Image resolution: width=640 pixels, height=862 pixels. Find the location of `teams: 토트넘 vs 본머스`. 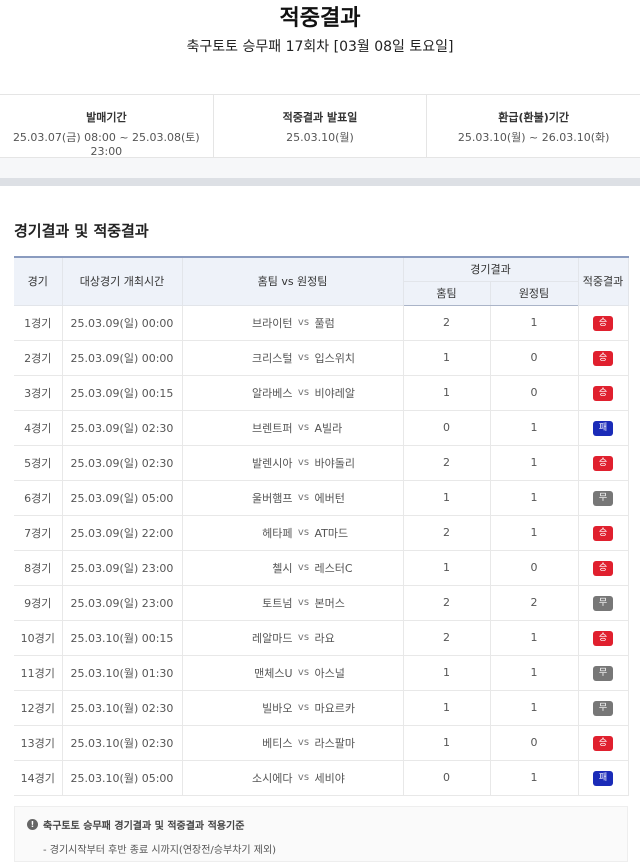

teams: 토트넘 vs 본머스 is located at coordinates (292, 602).